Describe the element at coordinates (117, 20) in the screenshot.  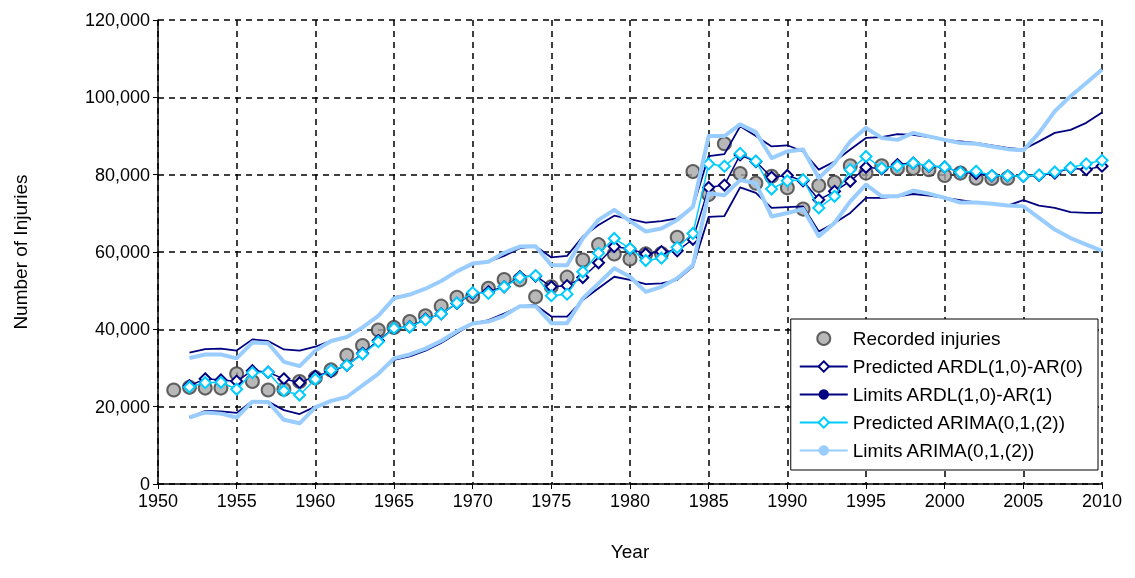
I see `y-tick-label: 120,000` at that location.